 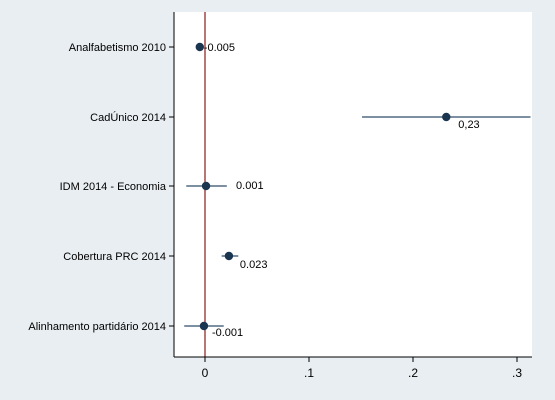 What do you see at coordinates (254, 265) in the screenshot?
I see `value-label: 0.023` at bounding box center [254, 265].